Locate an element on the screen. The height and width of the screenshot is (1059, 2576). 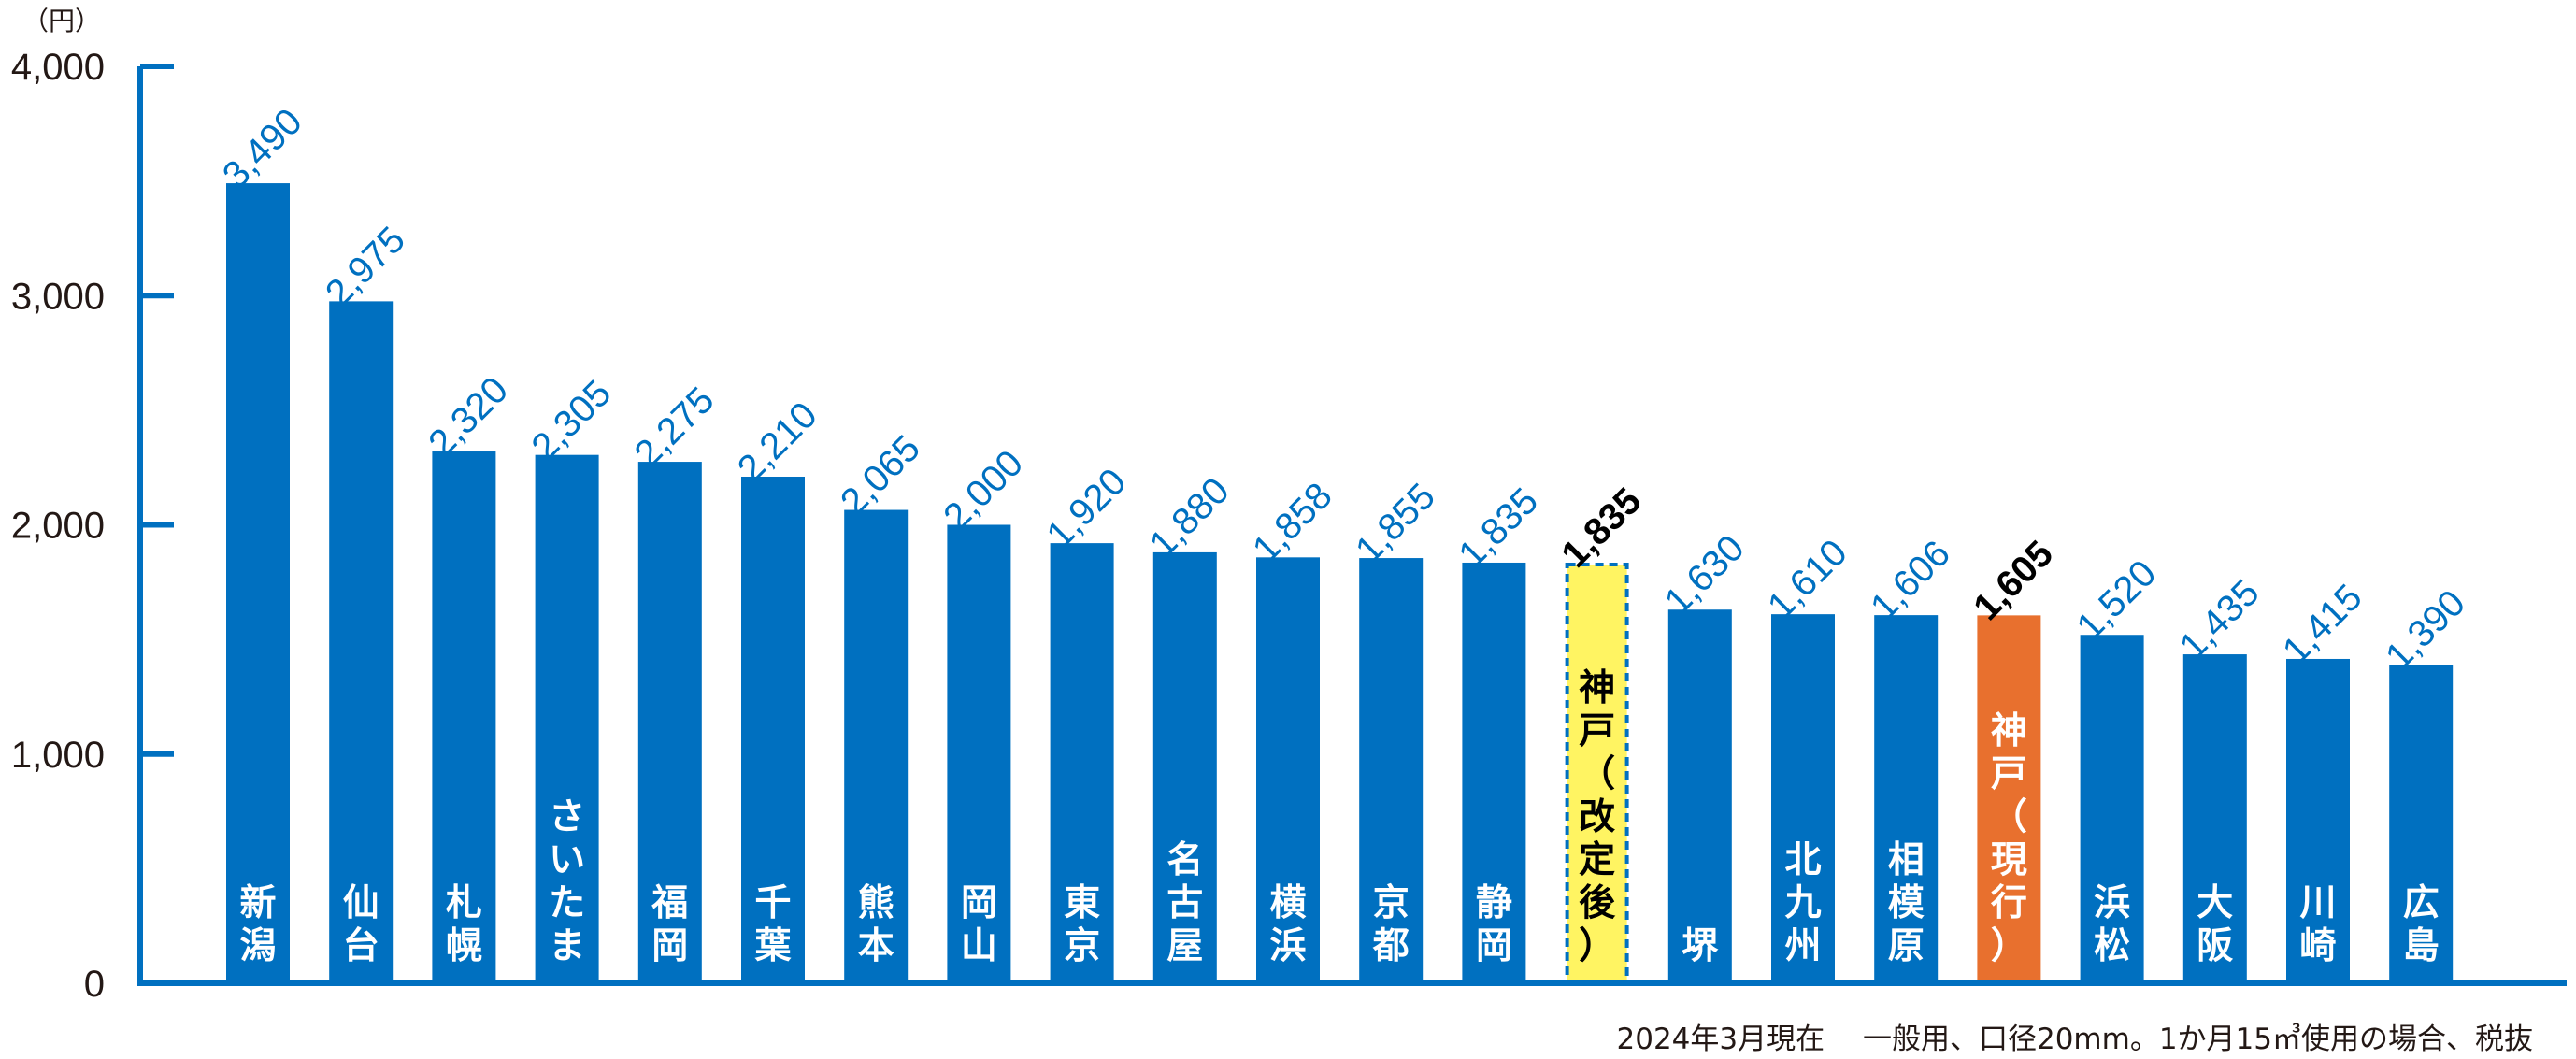
y-tick-label: 0 is located at coordinates (94, 984).